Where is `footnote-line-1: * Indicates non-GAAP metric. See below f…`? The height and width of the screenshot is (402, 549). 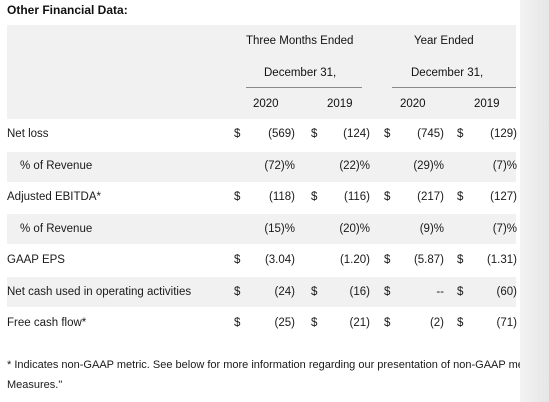
footnote-line-1: * Indicates non-GAAP metric. See below f… is located at coordinates (267, 365).